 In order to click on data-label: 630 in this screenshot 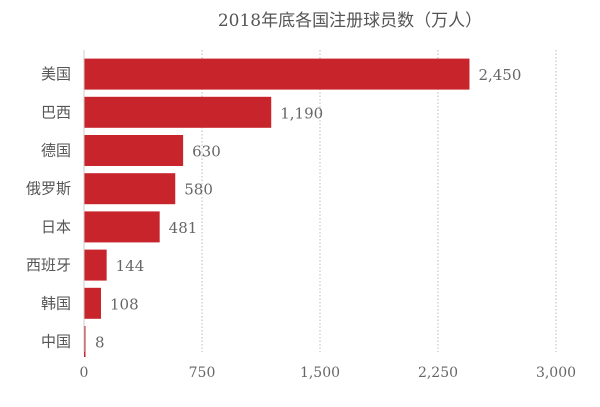, I will do `click(206, 152)`.